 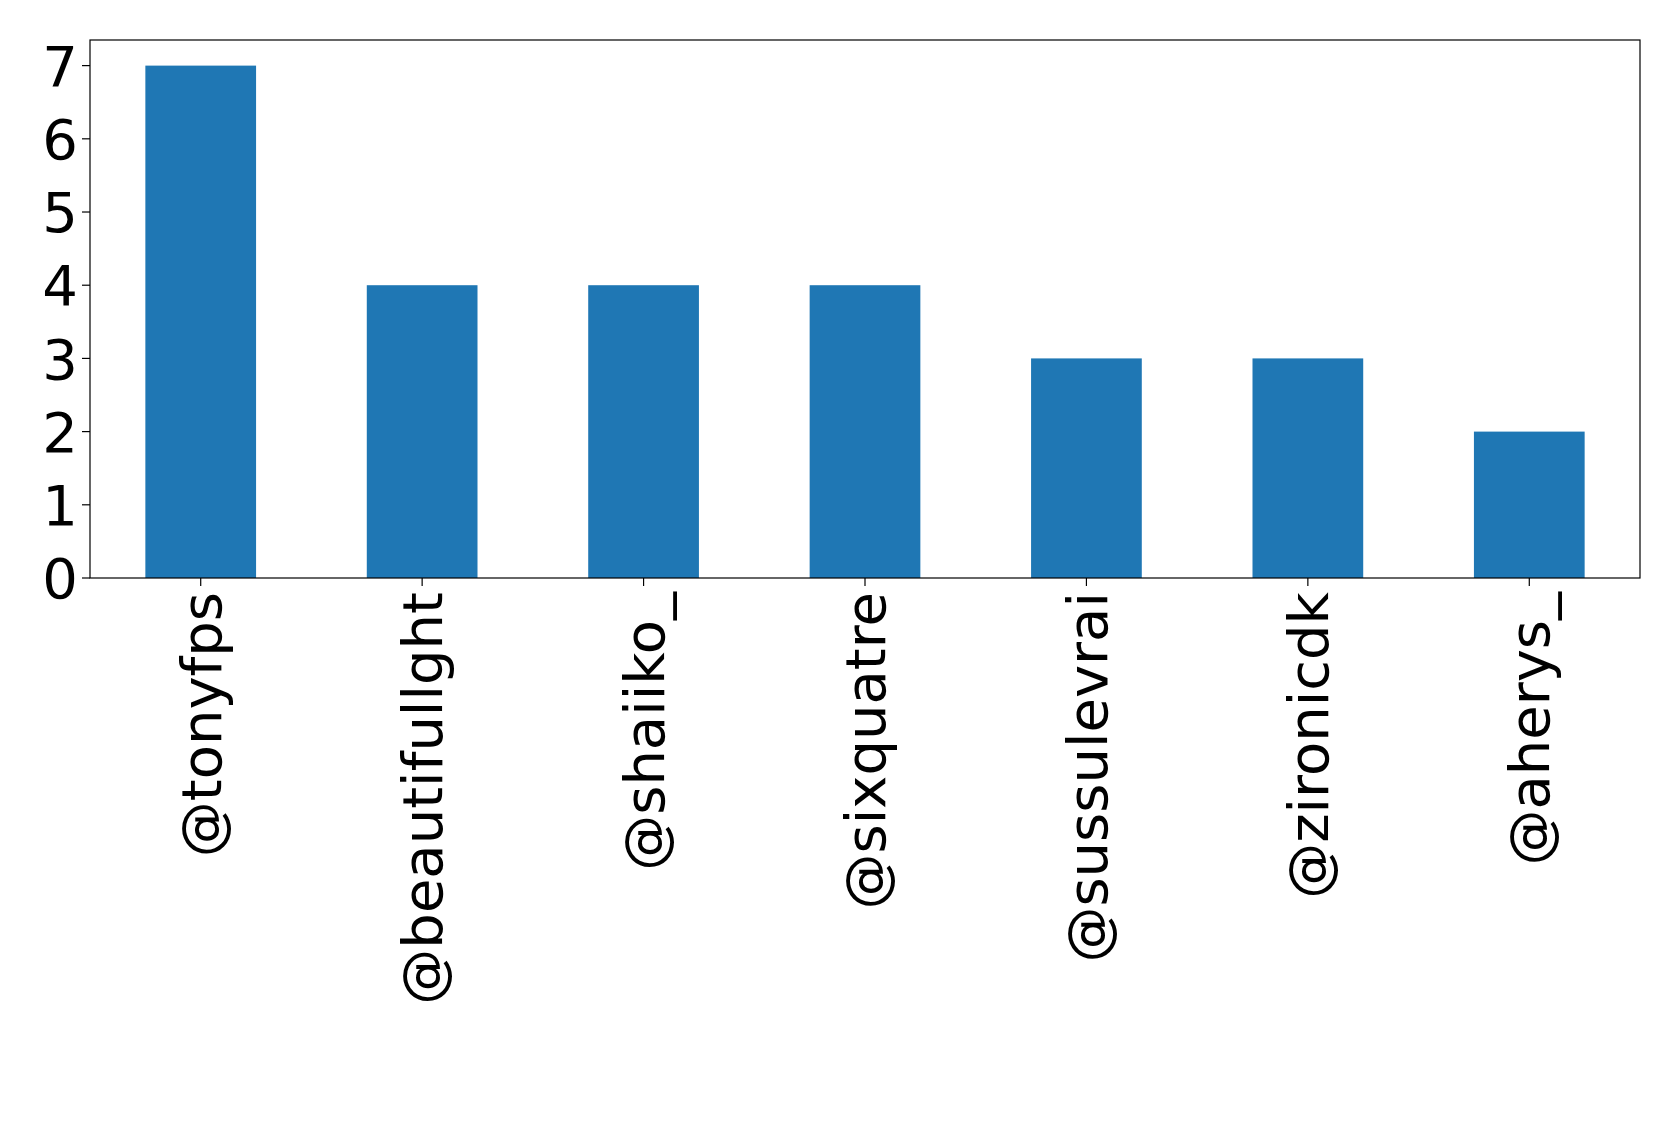 What do you see at coordinates (60, 432) in the screenshot?
I see `y-tick-label: 2` at bounding box center [60, 432].